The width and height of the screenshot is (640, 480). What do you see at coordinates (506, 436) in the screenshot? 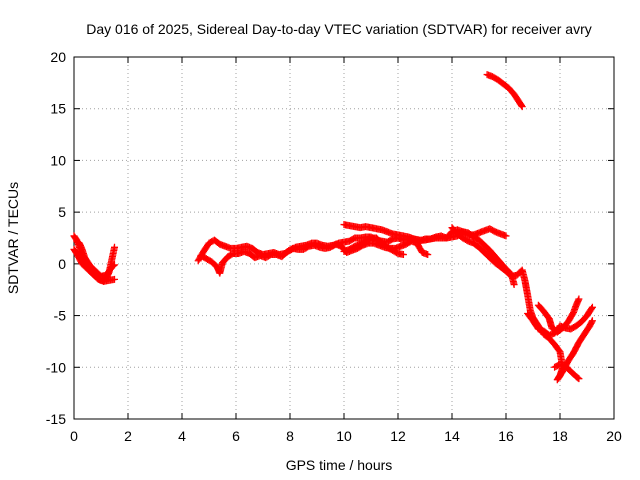
I see `x-tick-label: 16` at bounding box center [506, 436].